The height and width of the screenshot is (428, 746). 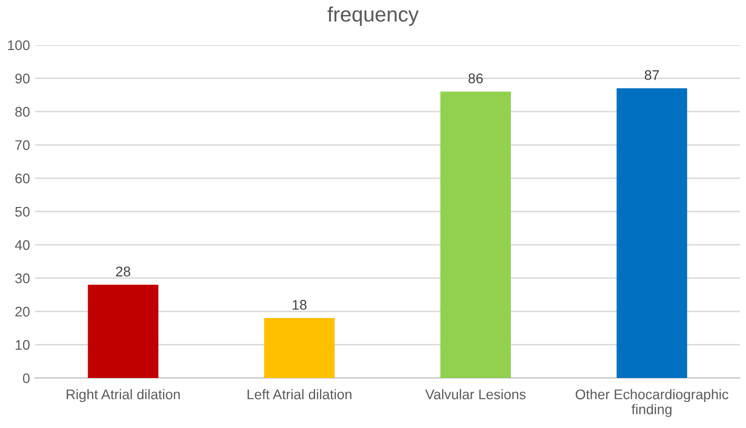 What do you see at coordinates (22, 111) in the screenshot?
I see `y-tick-label: 80` at bounding box center [22, 111].